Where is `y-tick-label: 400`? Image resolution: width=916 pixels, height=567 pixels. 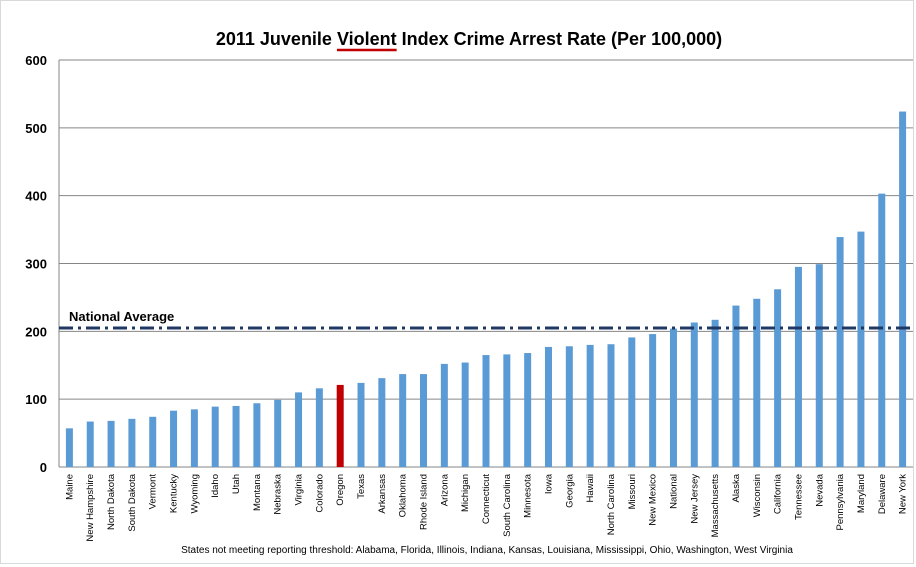 y-tick-label: 400 is located at coordinates (36, 196).